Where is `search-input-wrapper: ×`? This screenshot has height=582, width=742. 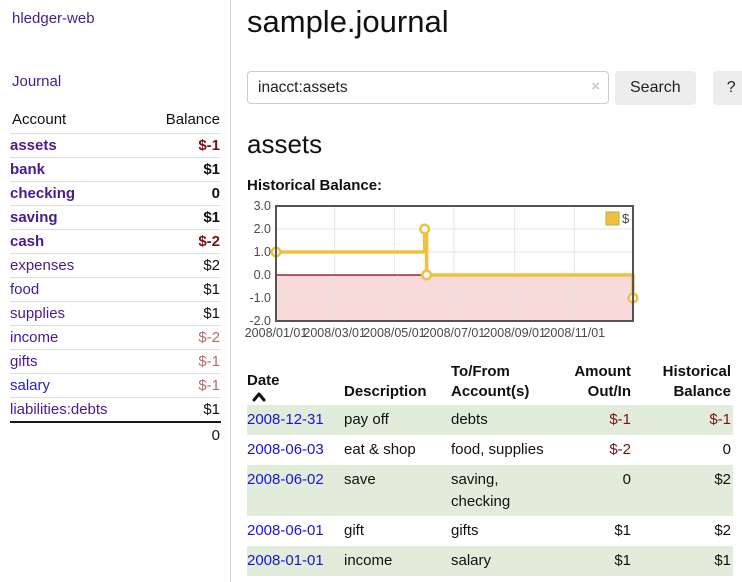 search-input-wrapper: × is located at coordinates (428, 88).